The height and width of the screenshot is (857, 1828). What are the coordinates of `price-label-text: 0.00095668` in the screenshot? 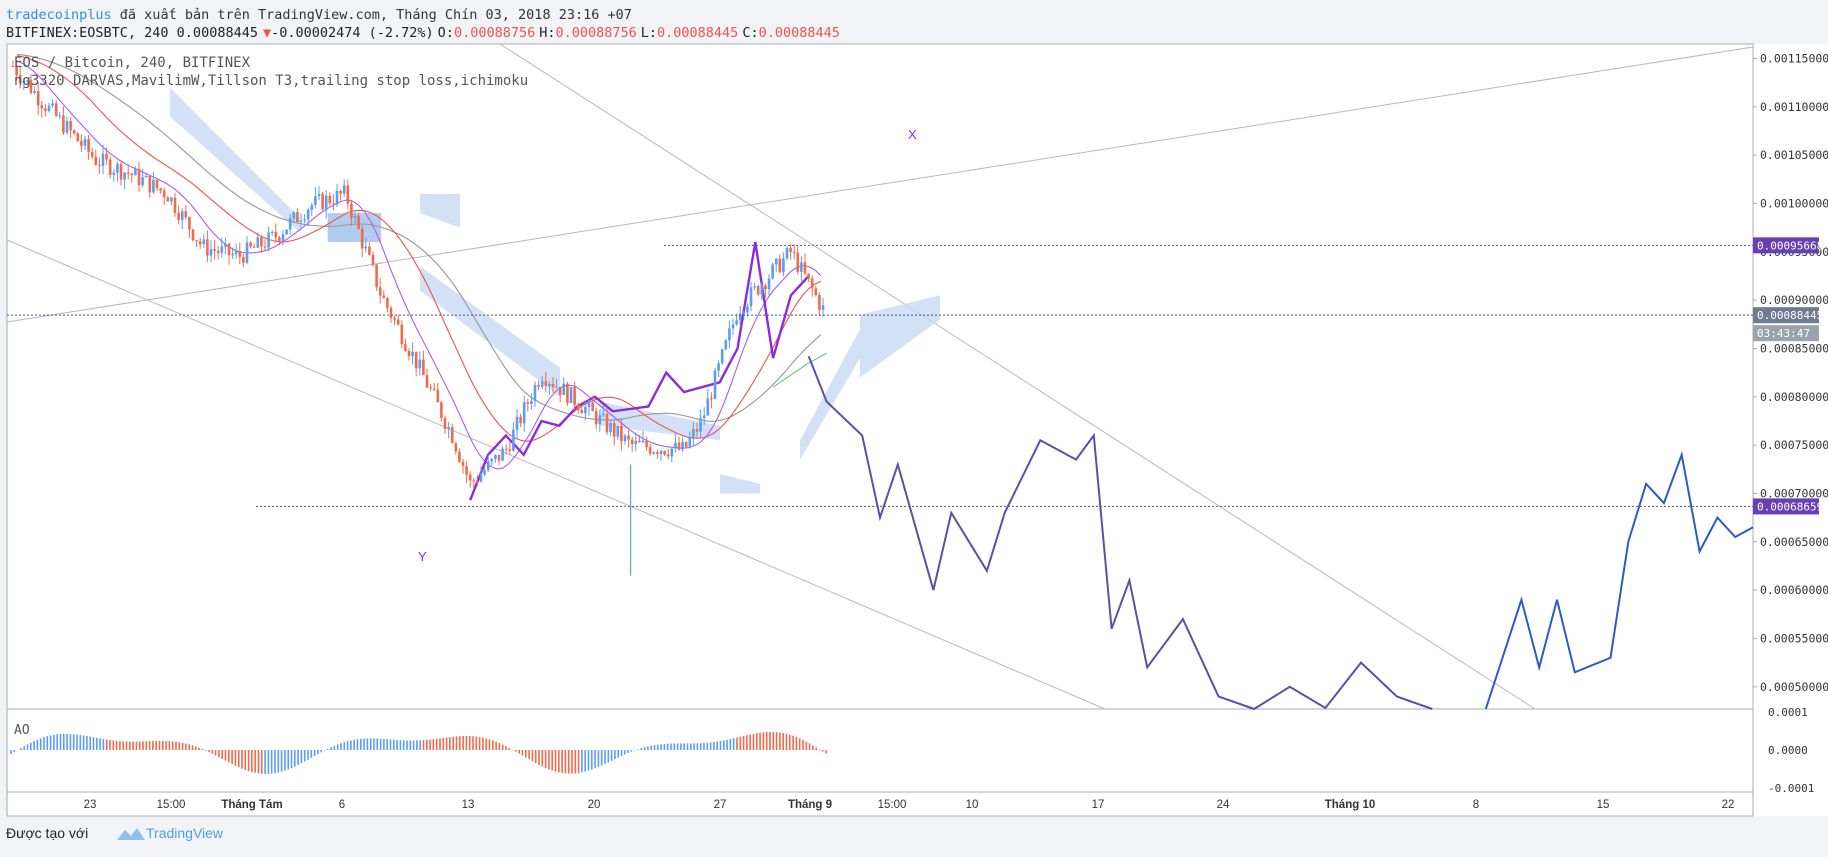 It's located at (1790, 245).